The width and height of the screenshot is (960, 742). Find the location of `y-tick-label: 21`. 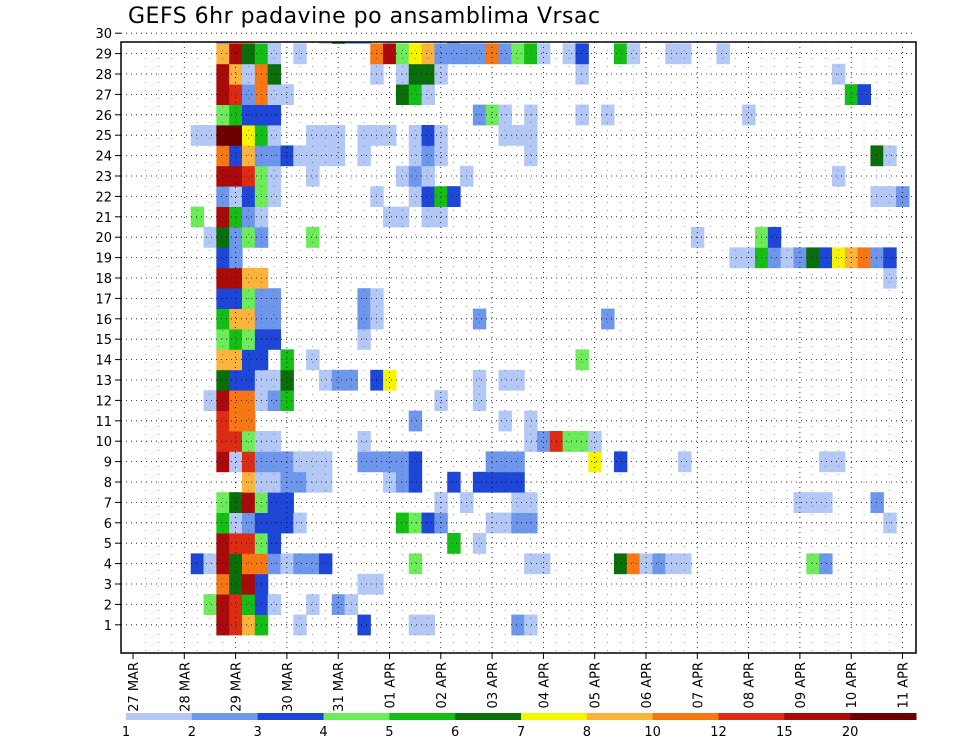

y-tick-label: 21 is located at coordinates (103, 218).